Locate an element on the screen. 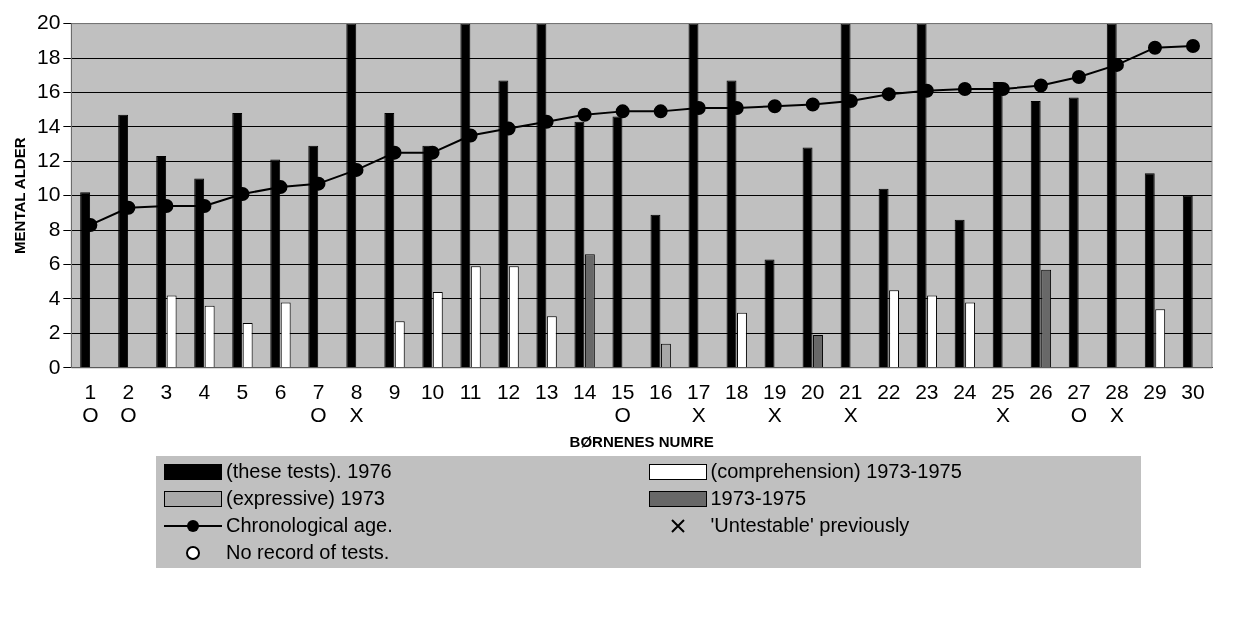 The height and width of the screenshot is (628, 1234). y-tick-label: 14 is located at coordinates (49, 125).